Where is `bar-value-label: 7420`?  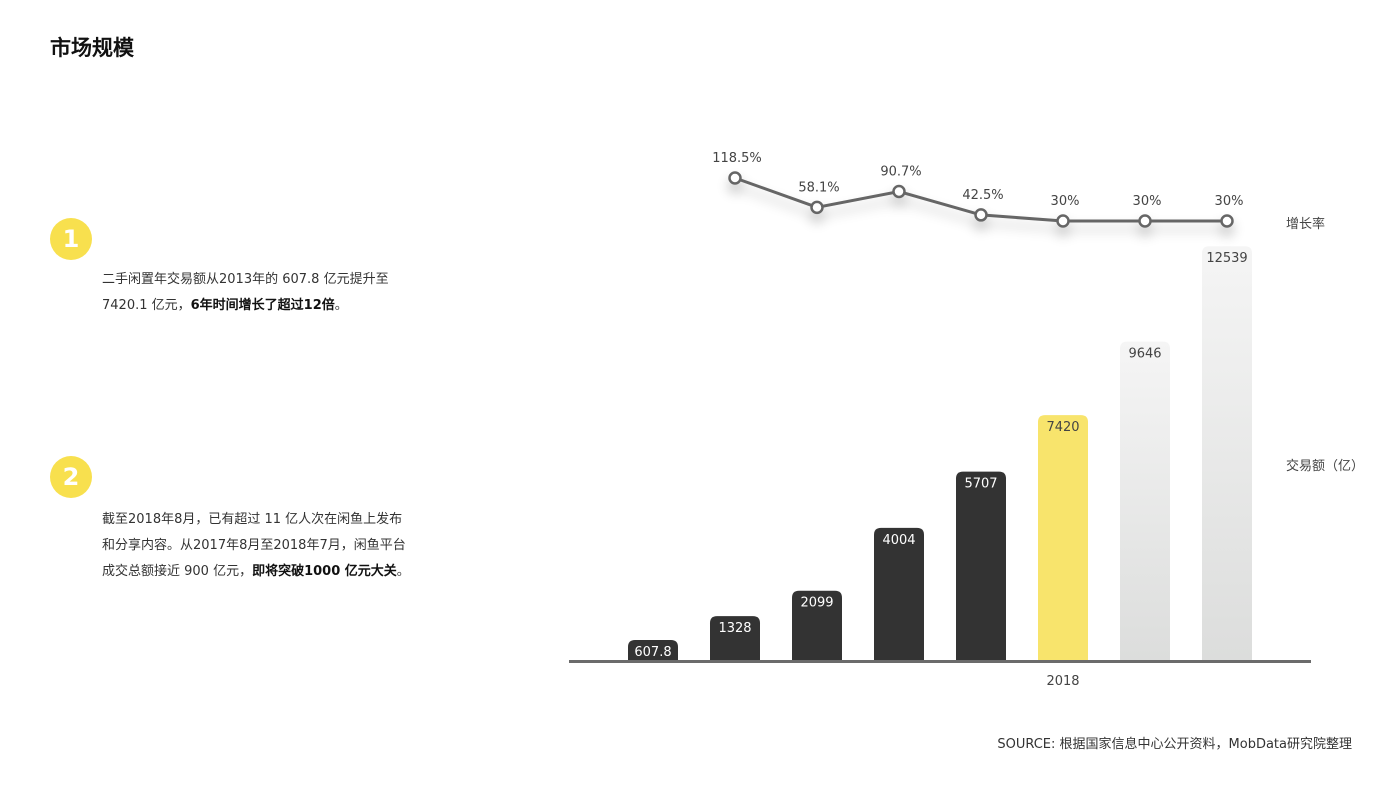 bar-value-label: 7420 is located at coordinates (1062, 427).